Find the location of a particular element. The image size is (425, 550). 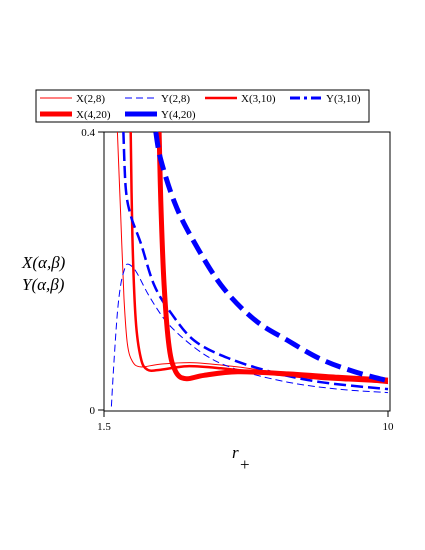

legend-box is located at coordinates (202, 106).